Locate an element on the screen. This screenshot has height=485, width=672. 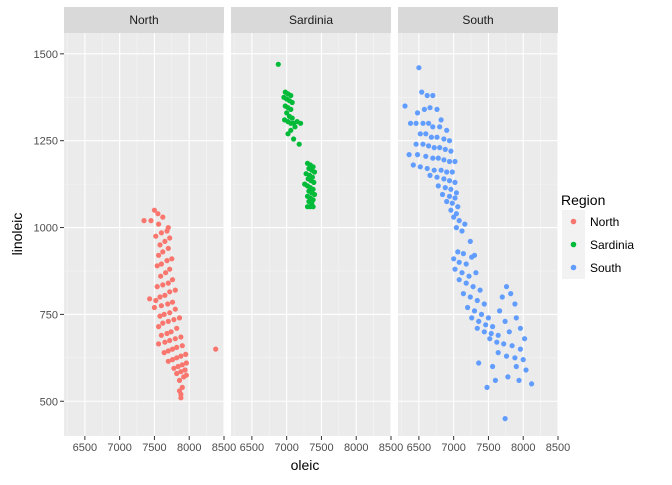
legend-item-south: South is located at coordinates (591, 267).